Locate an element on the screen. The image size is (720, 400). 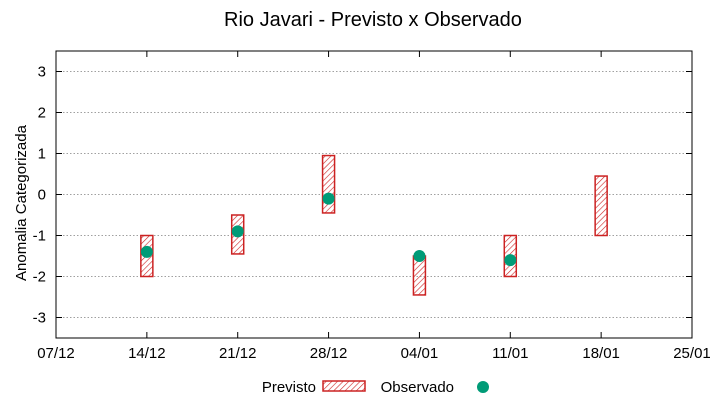
y-tick-label: 2 is located at coordinates (42, 113).